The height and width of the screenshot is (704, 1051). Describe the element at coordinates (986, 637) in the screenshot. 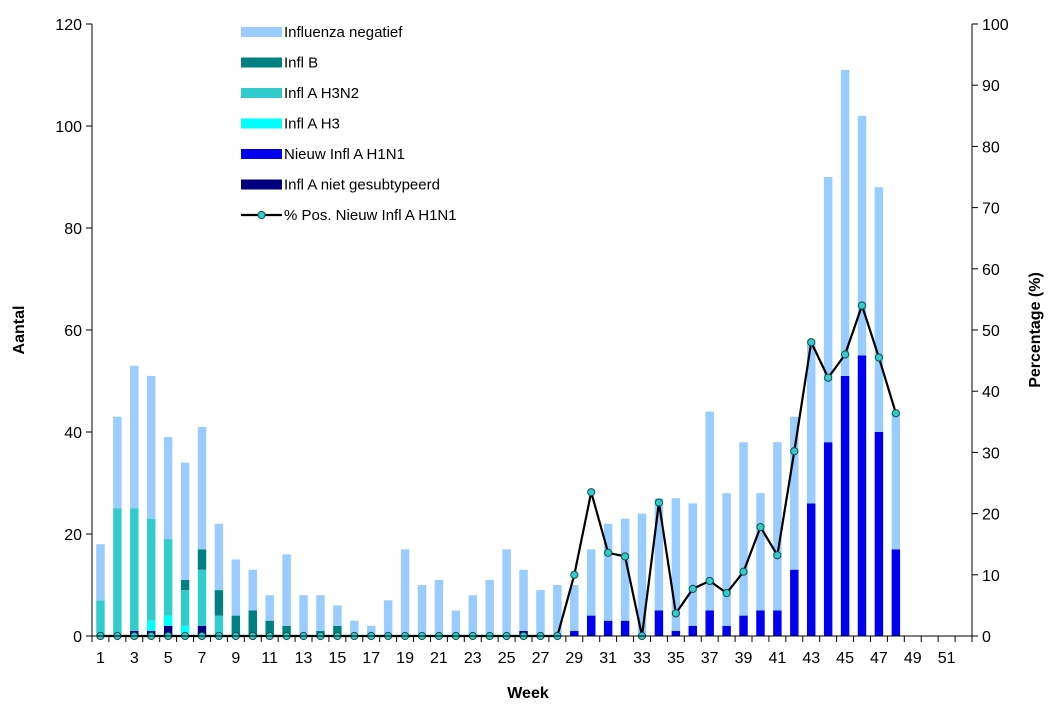

I see `y-tick-label-right: 0` at that location.